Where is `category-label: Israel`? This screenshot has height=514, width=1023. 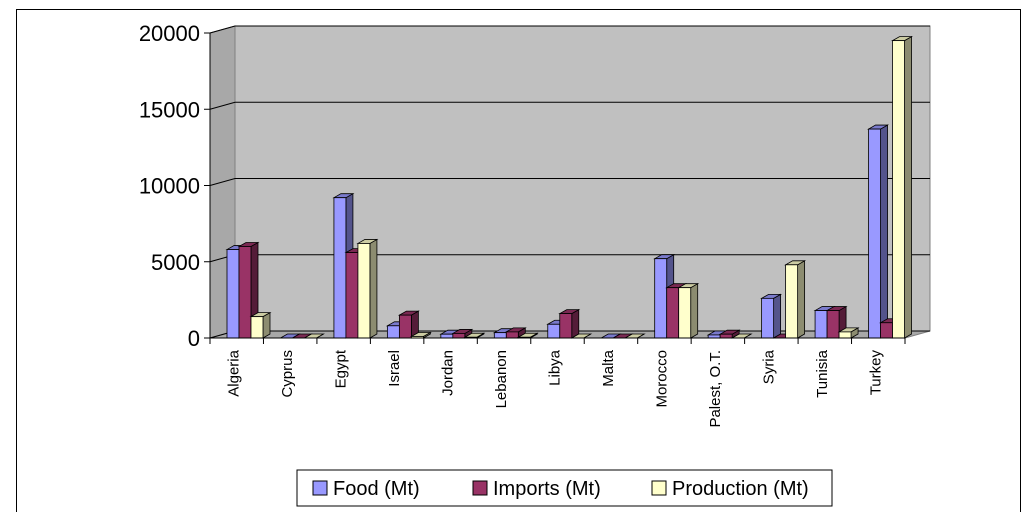 category-label: Israel is located at coordinates (394, 368).